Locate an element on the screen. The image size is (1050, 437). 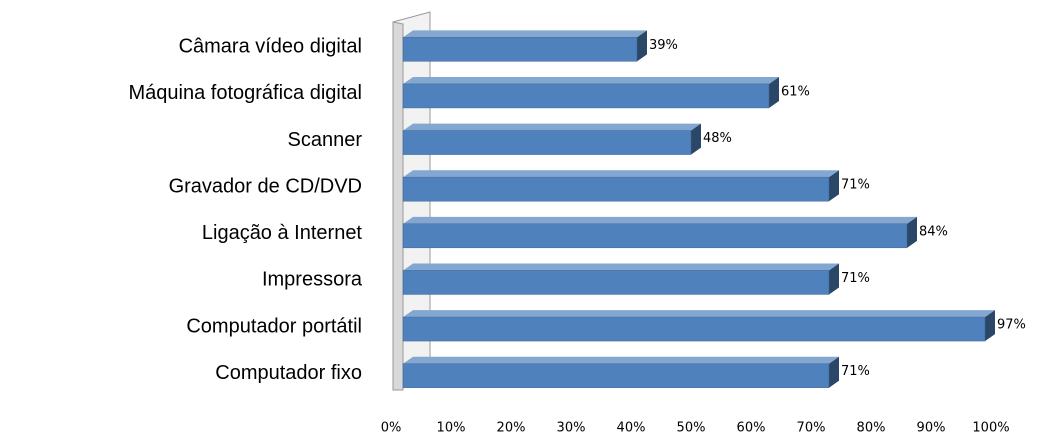
category-label: Computador fixo is located at coordinates (288, 373).